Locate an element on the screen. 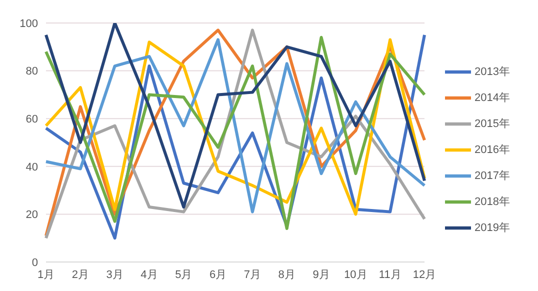 This screenshot has width=538, height=291. x-tick-label: 4月 is located at coordinates (149, 274).